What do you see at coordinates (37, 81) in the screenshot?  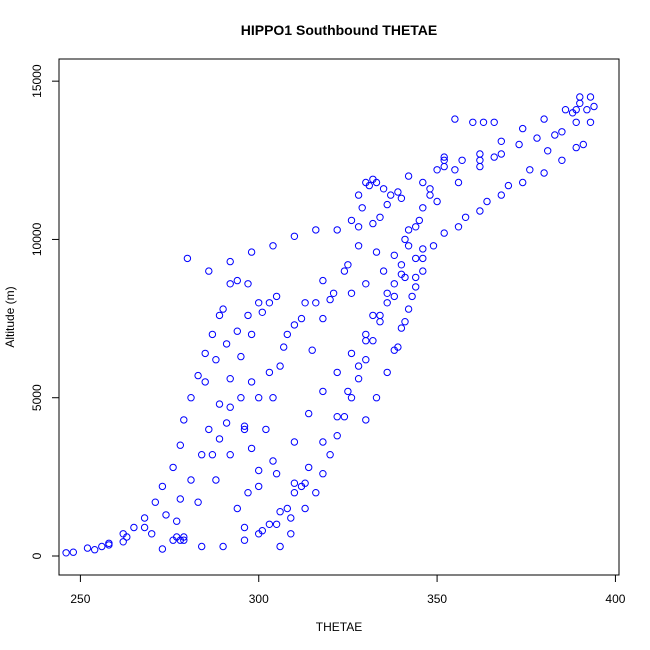 I see `y-tick-label: 15000` at bounding box center [37, 81].